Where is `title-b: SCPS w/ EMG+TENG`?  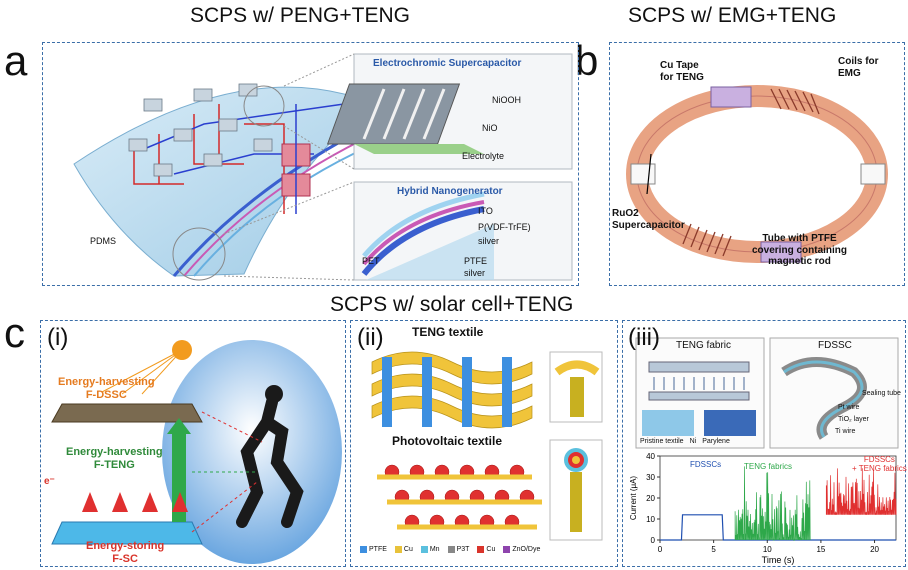 title-b: SCPS w/ EMG+TENG is located at coordinates (732, 15).